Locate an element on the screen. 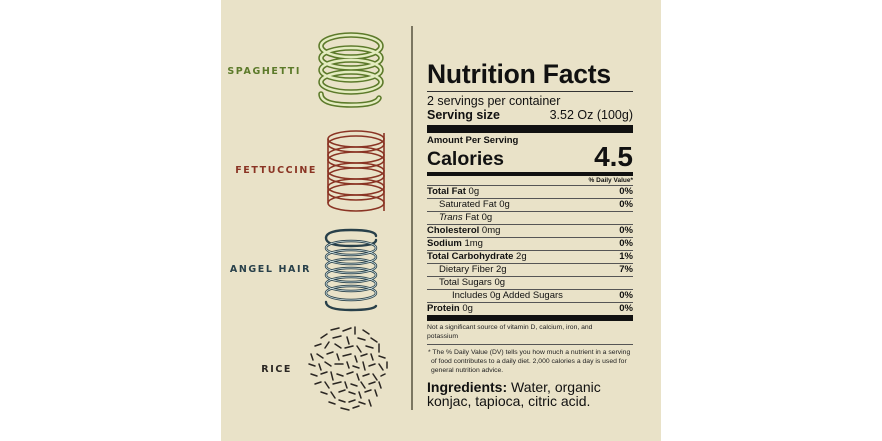 The width and height of the screenshot is (882, 441). ingredients-label: Ingredients: is located at coordinates (467, 387).